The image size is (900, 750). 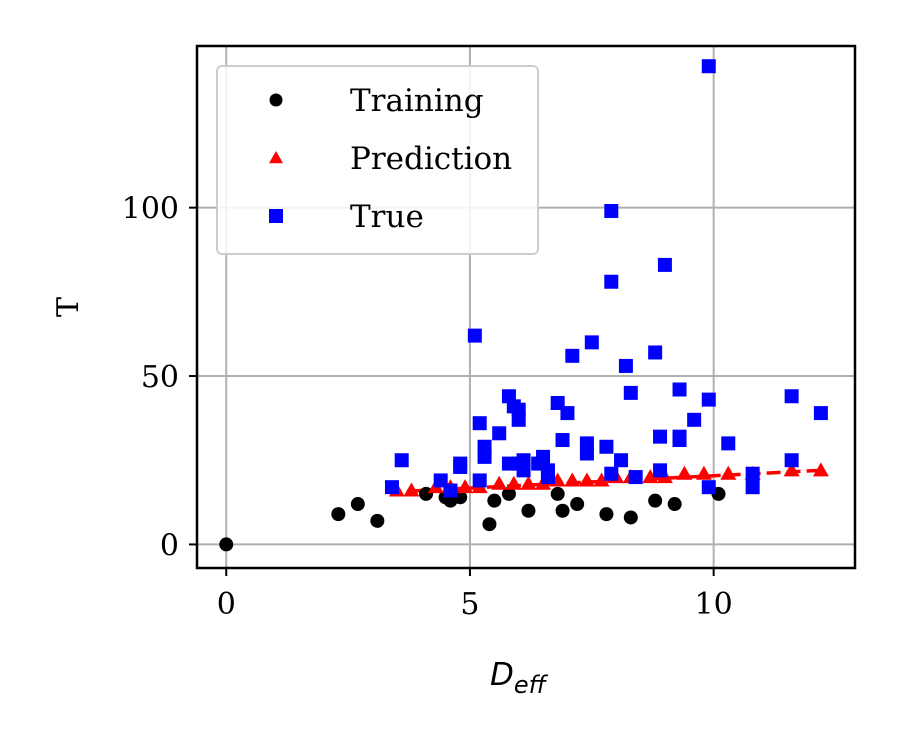 What do you see at coordinates (417, 101) in the screenshot?
I see `legend-label-training: Training` at bounding box center [417, 101].